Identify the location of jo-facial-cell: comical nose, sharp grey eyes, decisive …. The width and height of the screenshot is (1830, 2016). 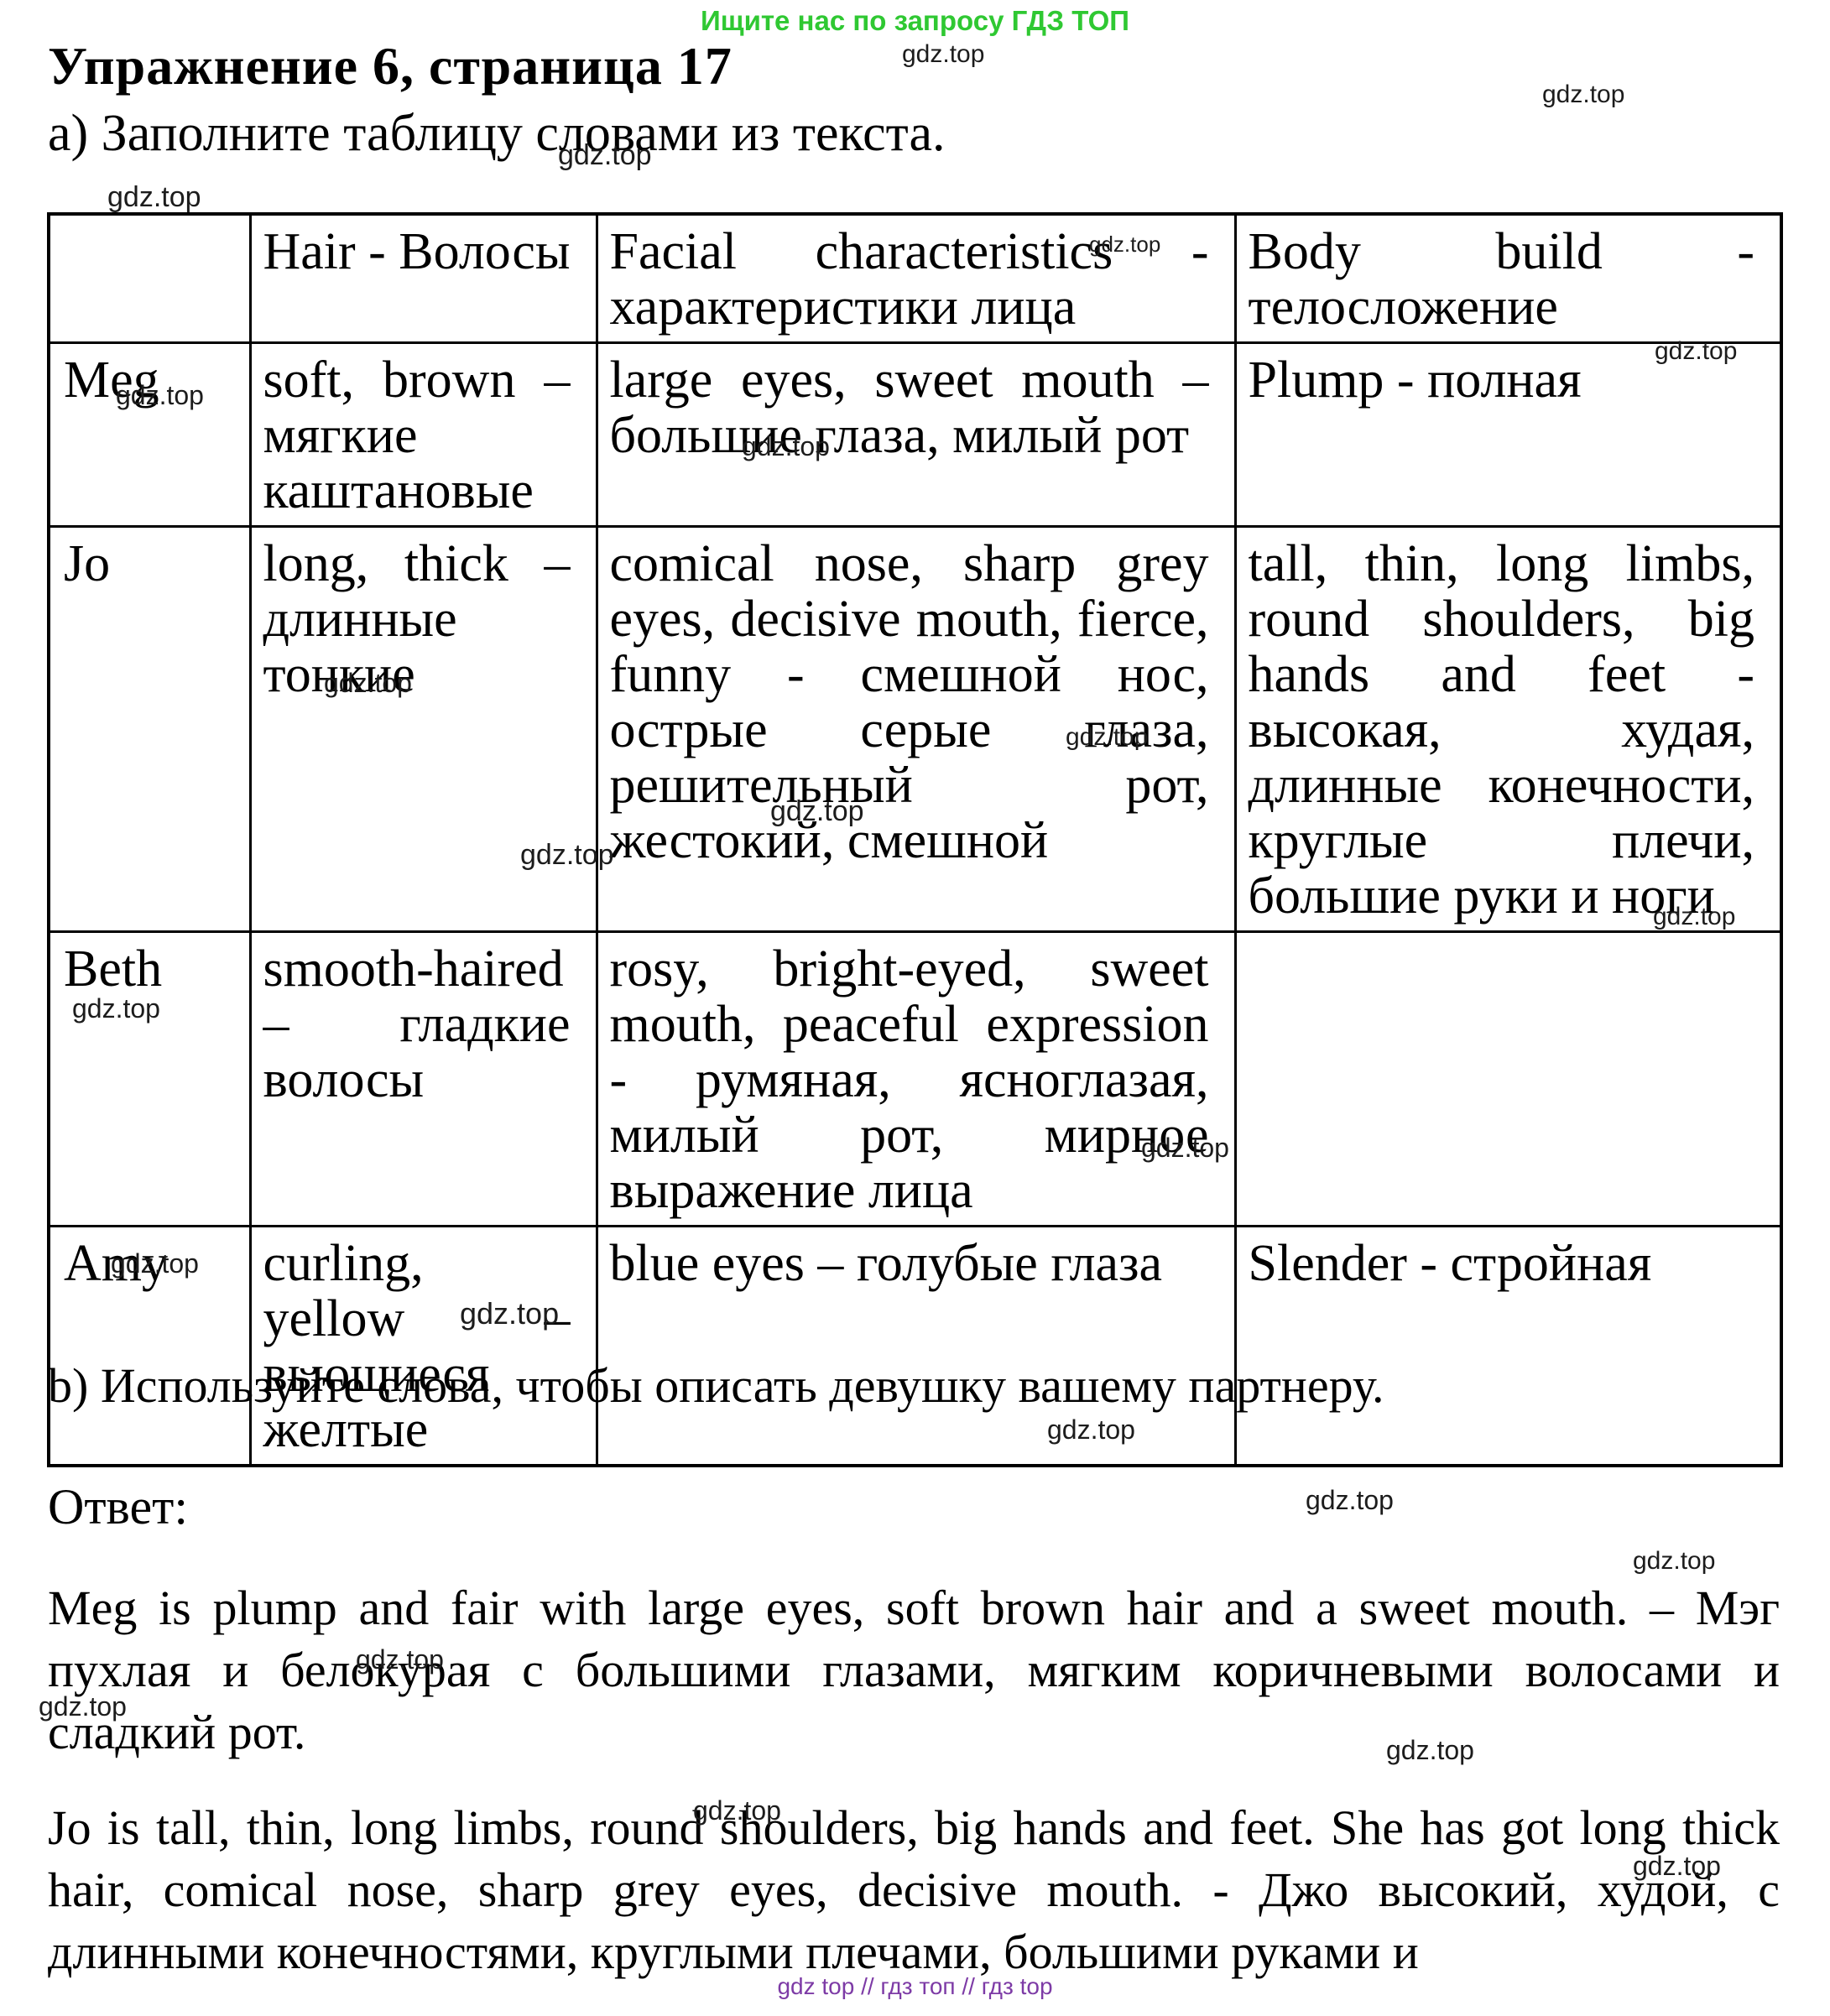
(916, 729).